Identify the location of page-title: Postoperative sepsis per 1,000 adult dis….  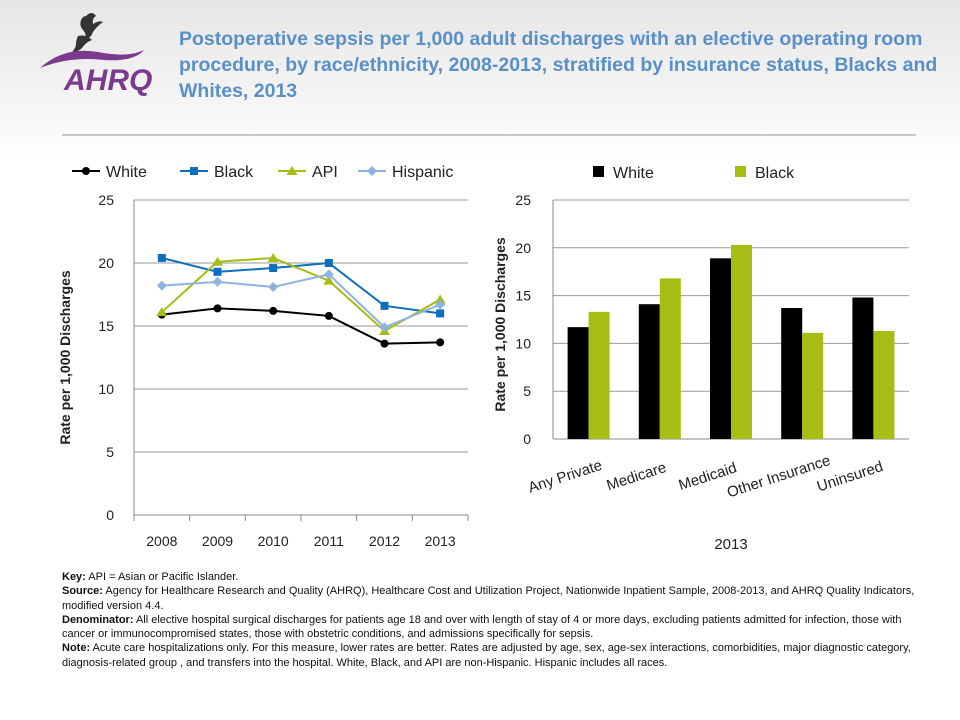
(558, 65).